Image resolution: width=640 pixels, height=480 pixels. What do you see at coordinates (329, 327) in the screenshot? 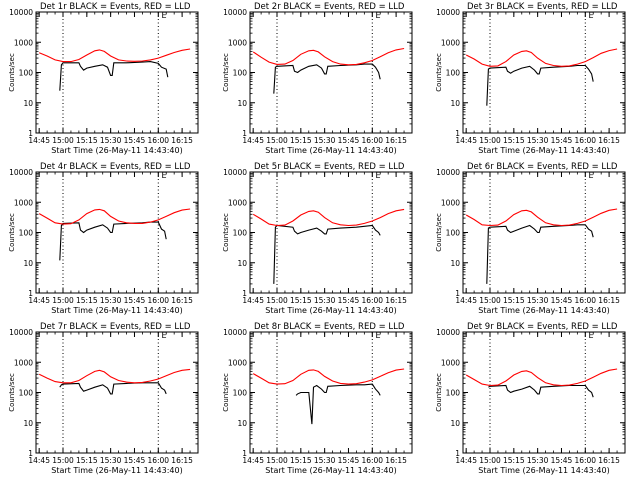
I see `panel-title: Det 8r BLACK = Events, RED = LLD` at bounding box center [329, 327].